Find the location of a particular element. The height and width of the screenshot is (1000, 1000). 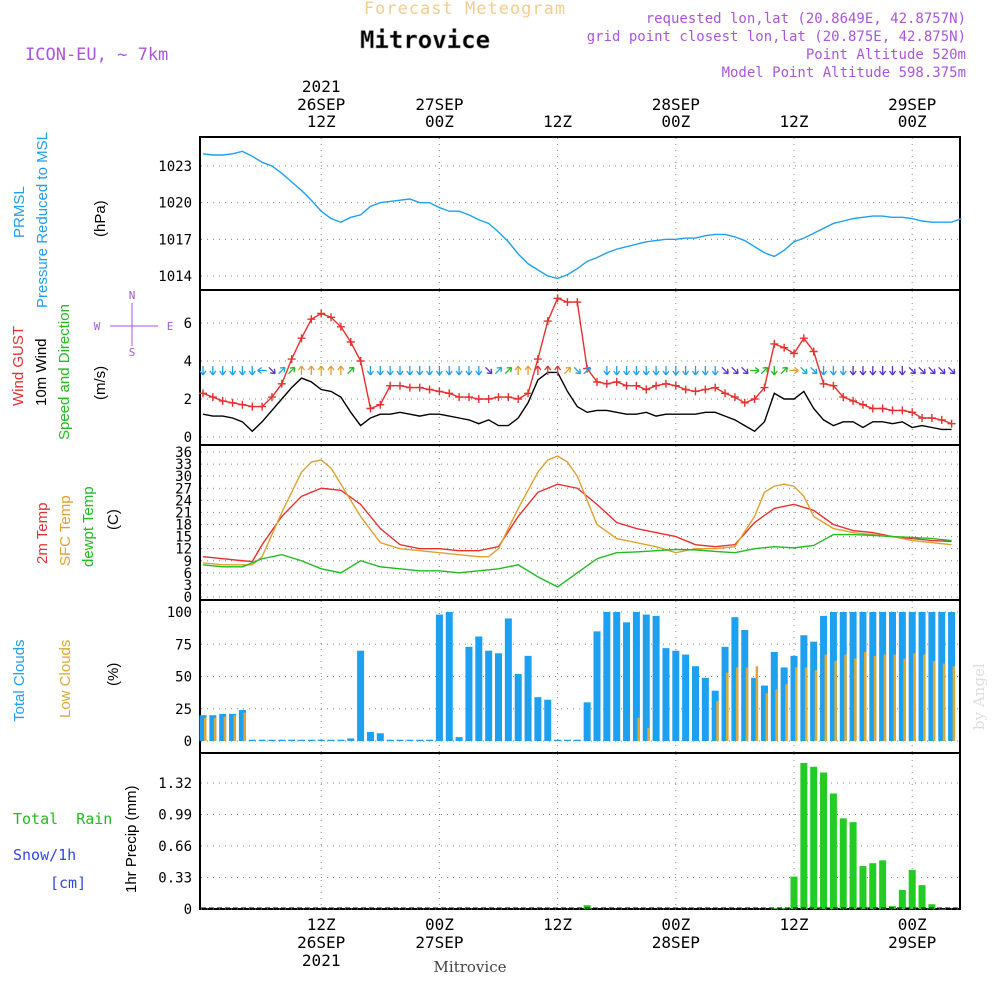

bottom-axis-label: 28SEP is located at coordinates (676, 942).